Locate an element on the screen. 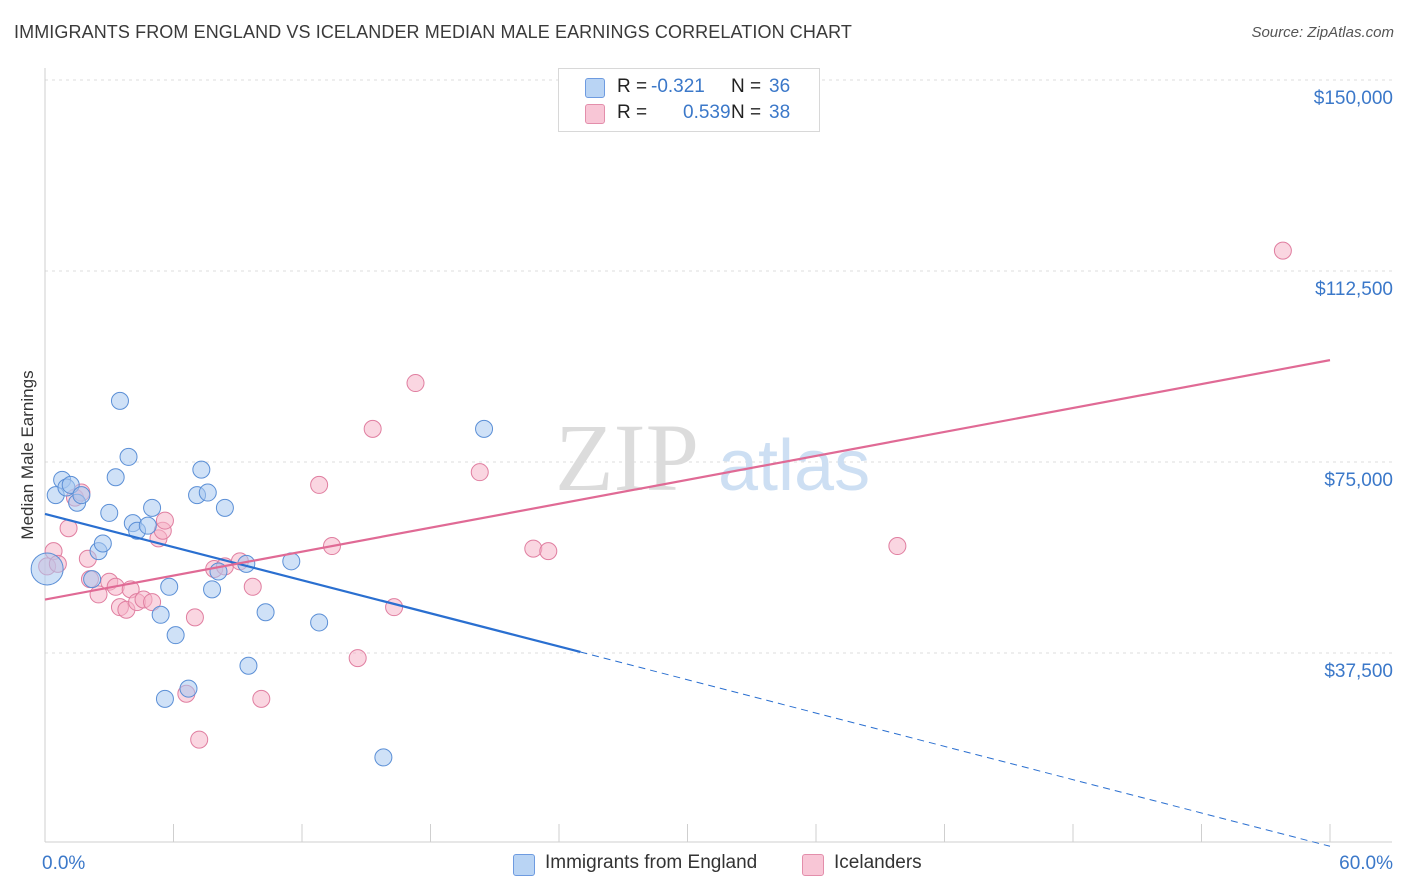 The image size is (1406, 892). trend-line-england-extrapolated is located at coordinates (955, 749).